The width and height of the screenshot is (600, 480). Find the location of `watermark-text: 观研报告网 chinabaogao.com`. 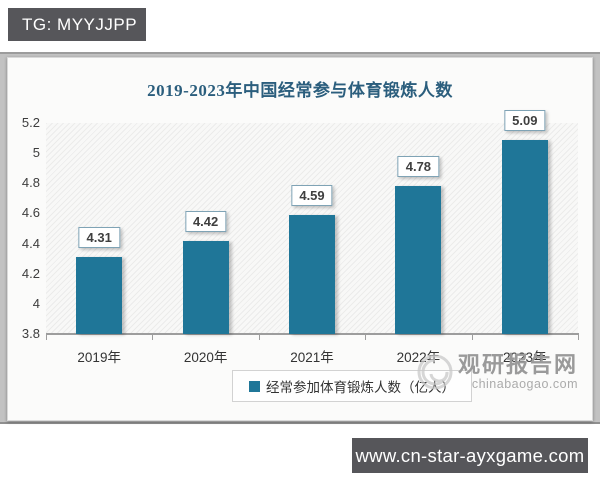

watermark-text: 观研报告网 chinabaogao.com is located at coordinates (517, 371).